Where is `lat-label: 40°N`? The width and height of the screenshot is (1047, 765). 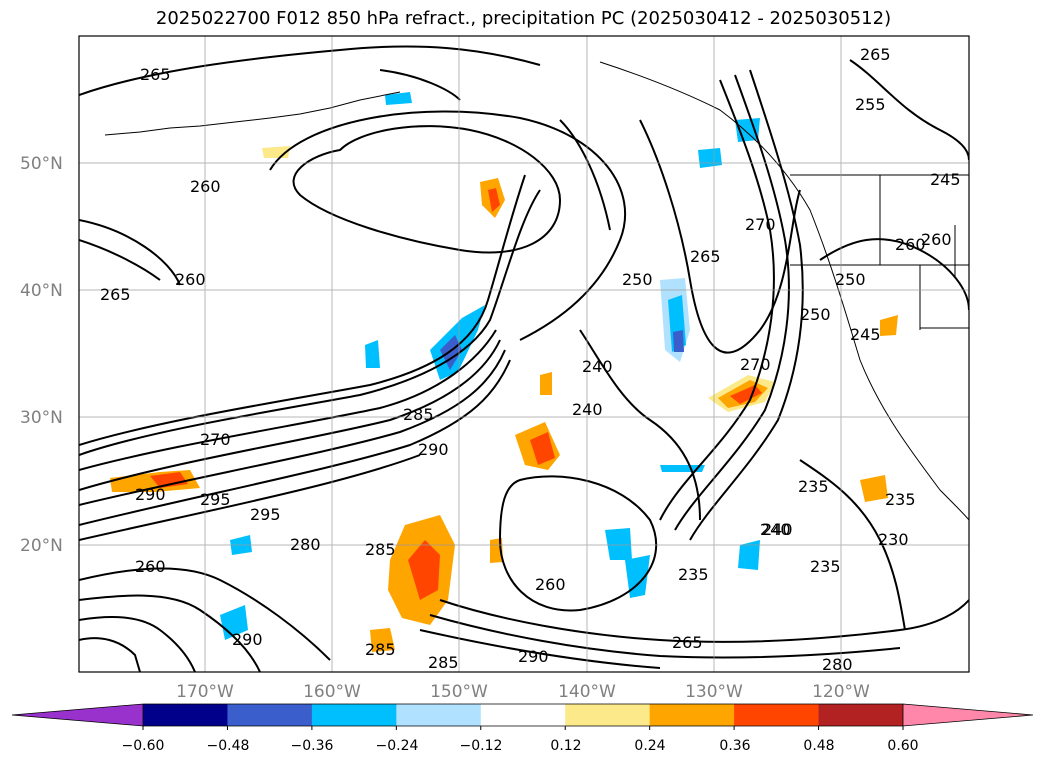 lat-label: 40°N is located at coordinates (41, 291).